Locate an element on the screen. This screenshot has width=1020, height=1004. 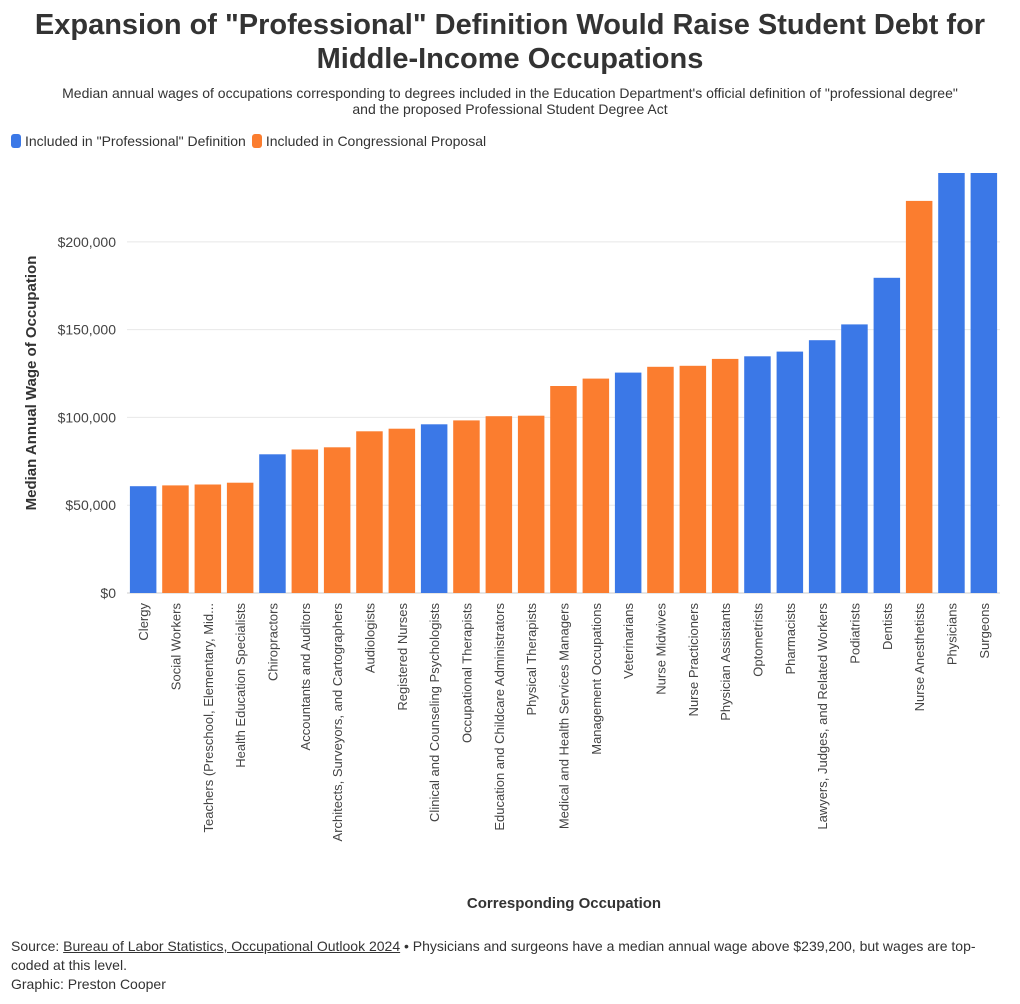
x-tick-label: Clergy is located at coordinates (143, 622).